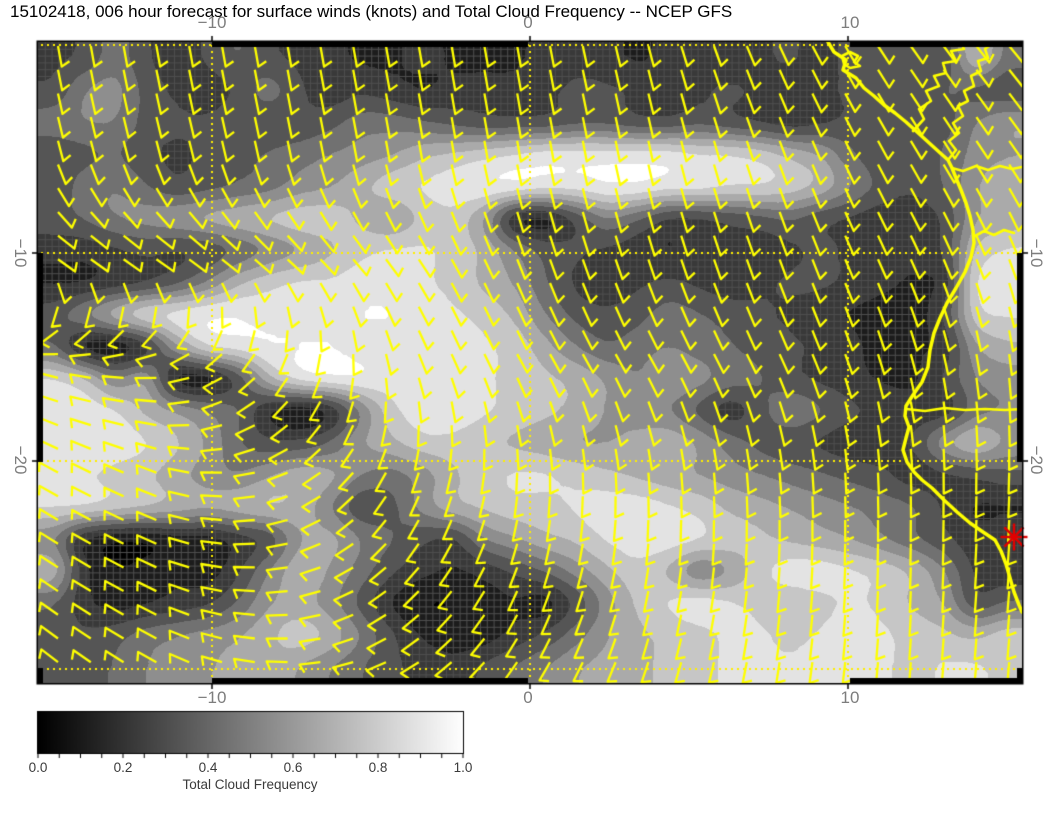  What do you see at coordinates (528, 697) in the screenshot?
I see `bottom-axis-tick-label: 0` at bounding box center [528, 697].